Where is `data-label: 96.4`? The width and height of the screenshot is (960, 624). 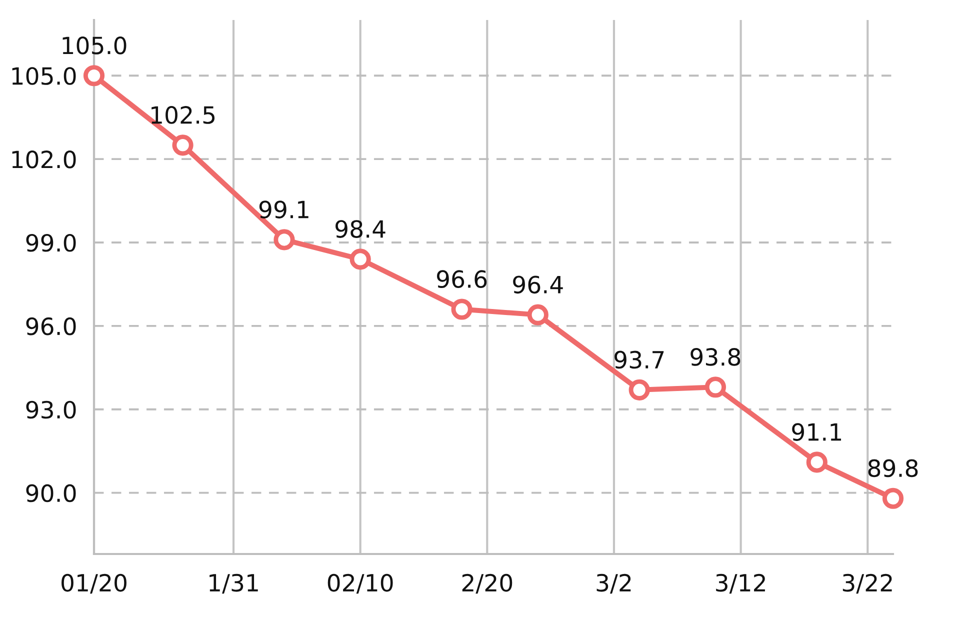
data-label: 96.4 is located at coordinates (538, 285).